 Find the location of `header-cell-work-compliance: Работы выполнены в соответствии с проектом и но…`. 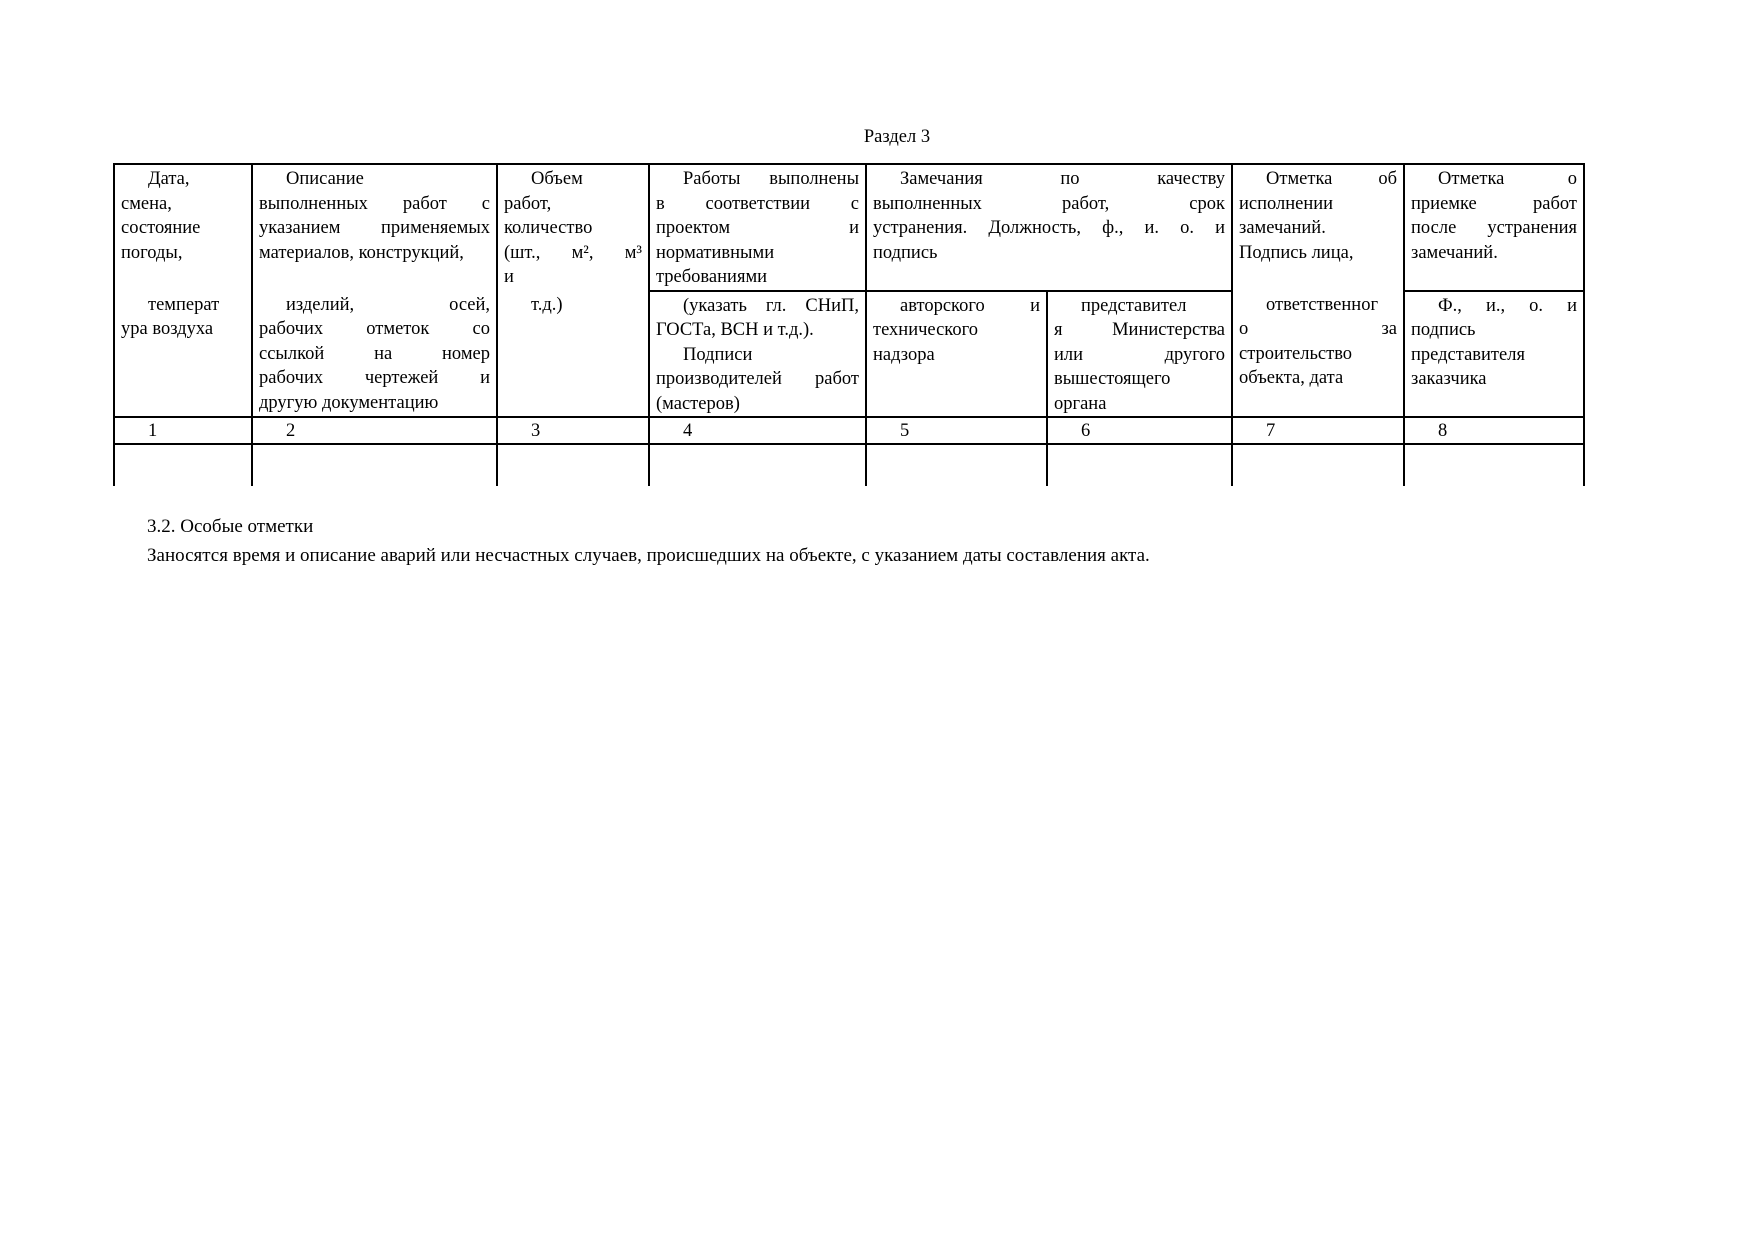

header-cell-work-compliance: Работы выполнены в соответствии с проектом и но… is located at coordinates (757, 227).